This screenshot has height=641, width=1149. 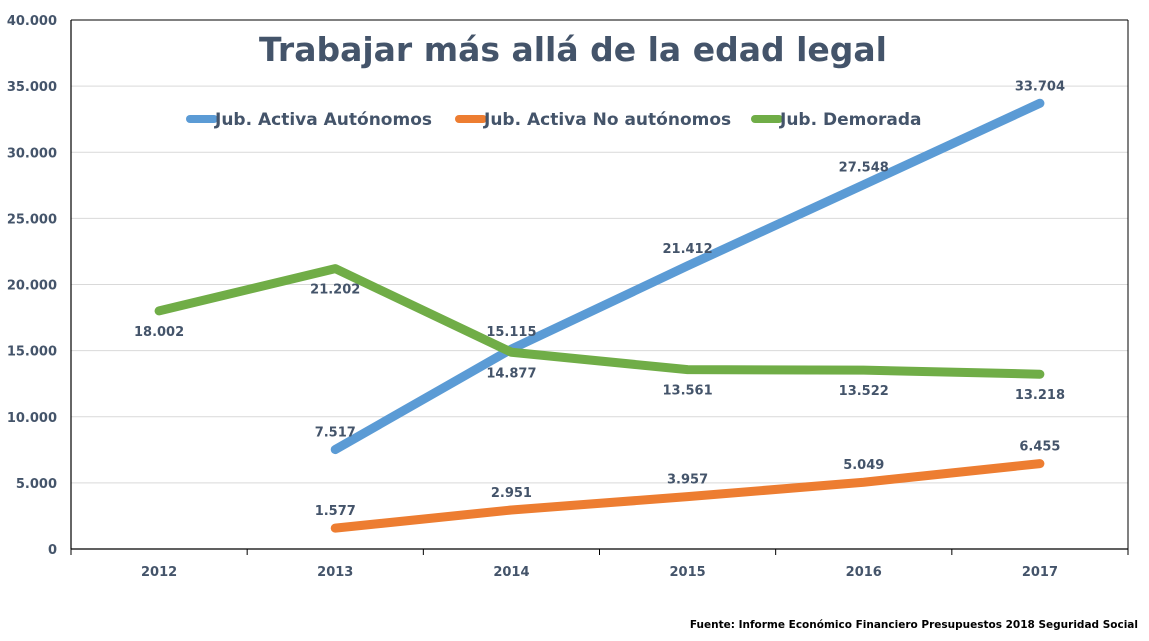 I want to click on x-tick-label: 2013, so click(x=335, y=572).